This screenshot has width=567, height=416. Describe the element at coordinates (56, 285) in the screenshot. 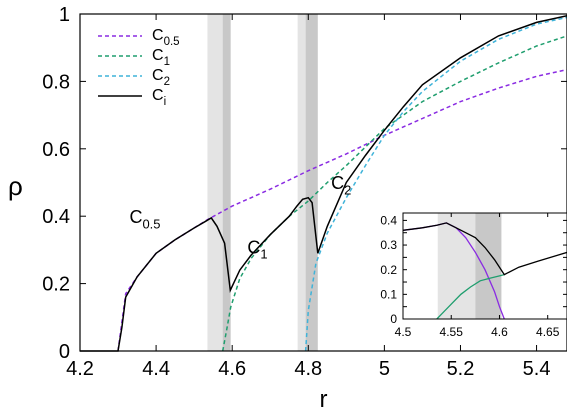

I see `y-tick-label: 0.2` at that location.